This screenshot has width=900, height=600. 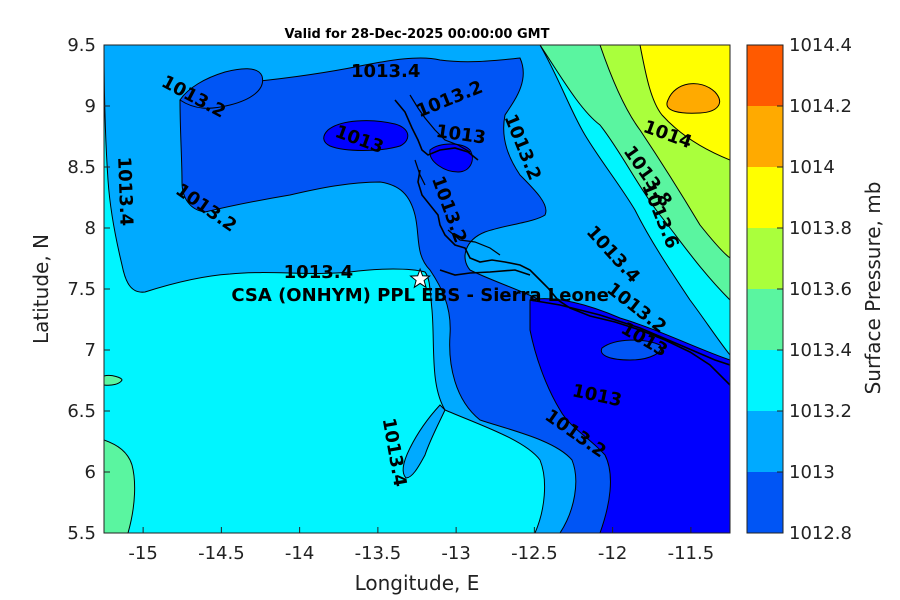 I want to click on band-1012-8-inland, so click(x=451, y=158).